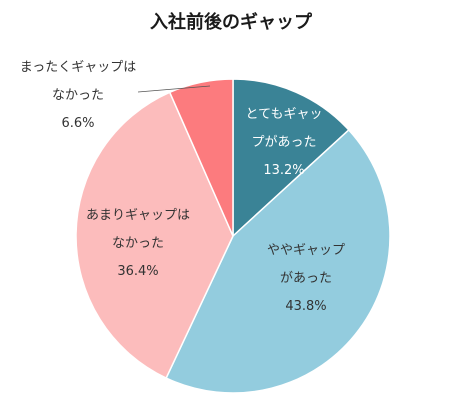  I want to click on slice-4-label-line: まったくギャップは, so click(78, 67).